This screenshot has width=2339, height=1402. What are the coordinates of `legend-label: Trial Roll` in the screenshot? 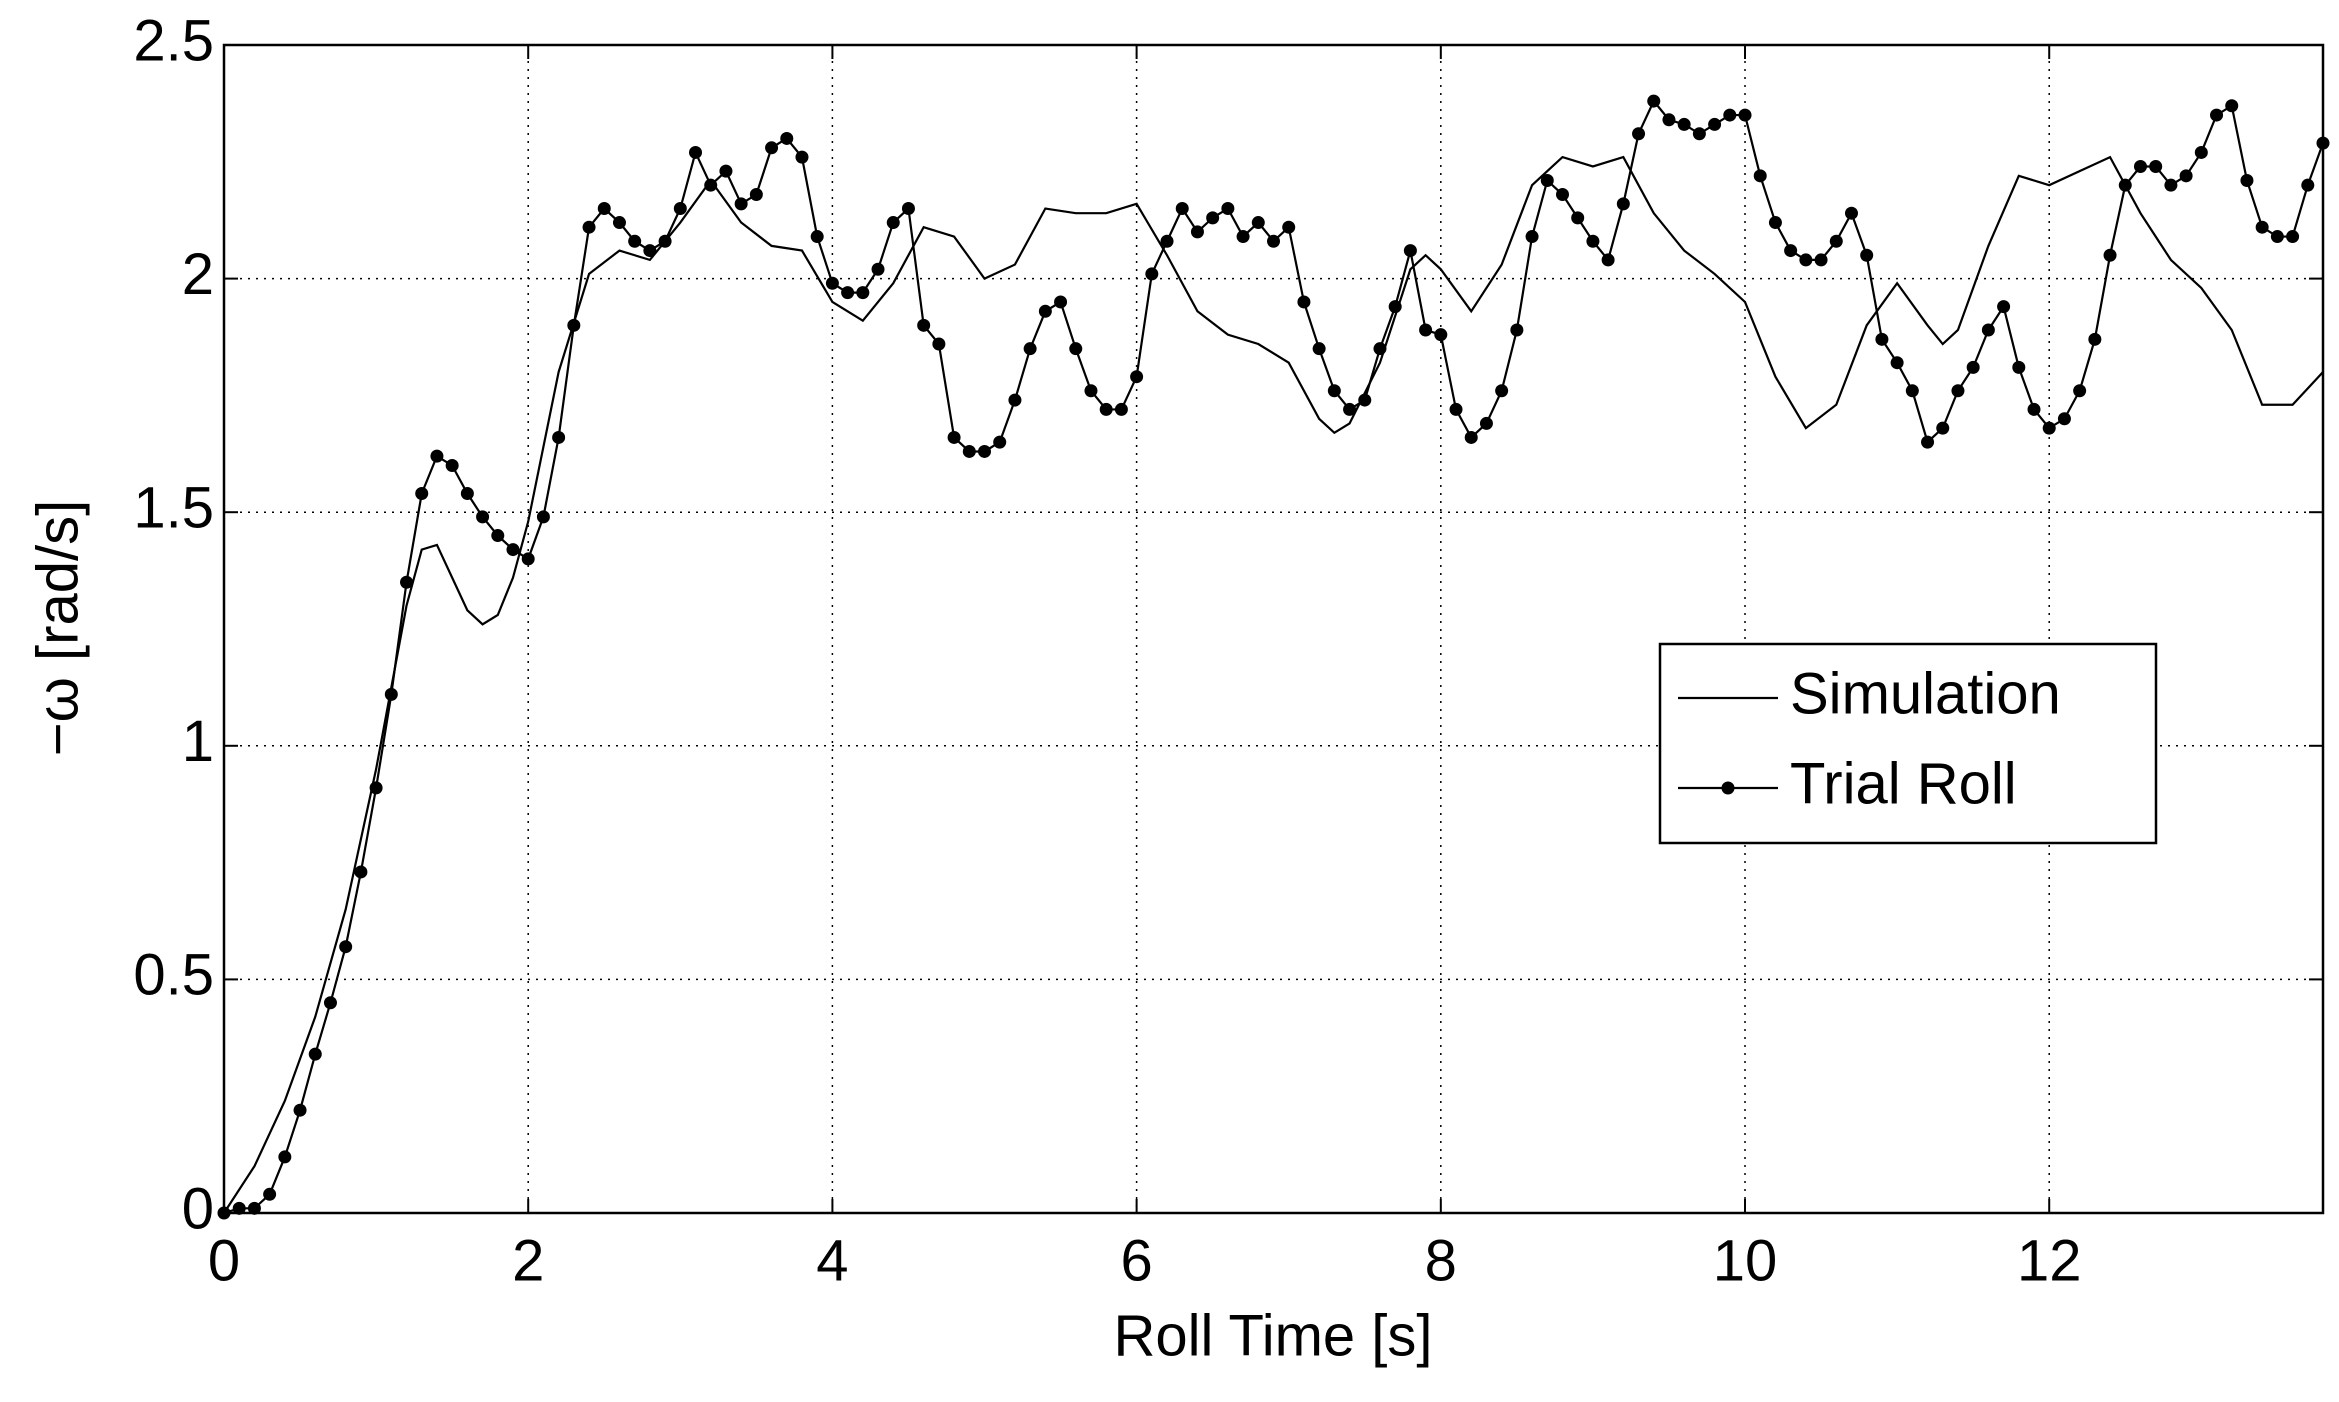 It's located at (1903, 783).